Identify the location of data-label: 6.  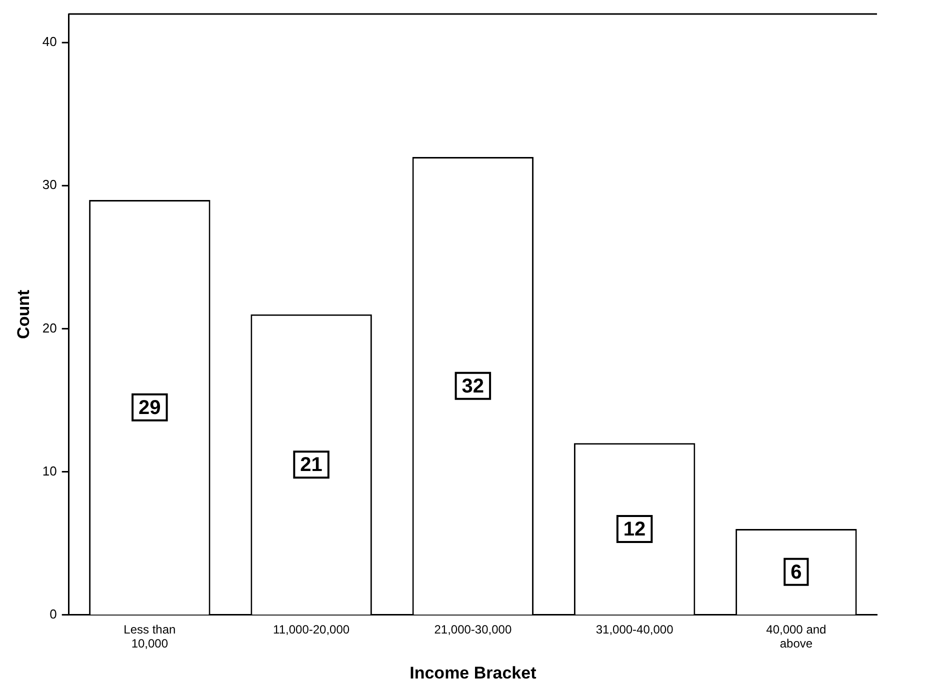
(796, 572).